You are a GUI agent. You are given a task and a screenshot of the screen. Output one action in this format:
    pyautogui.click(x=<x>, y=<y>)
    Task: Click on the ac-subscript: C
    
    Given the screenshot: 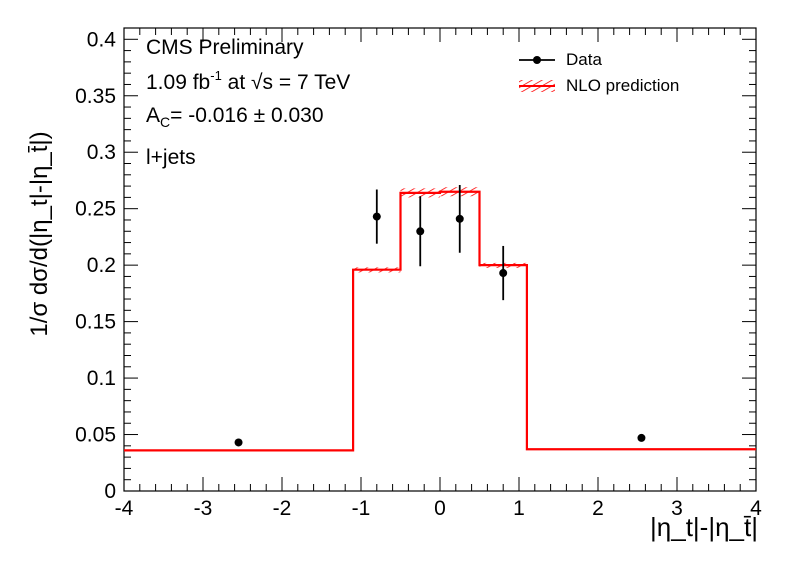 What is the action you would take?
    pyautogui.click(x=165, y=122)
    